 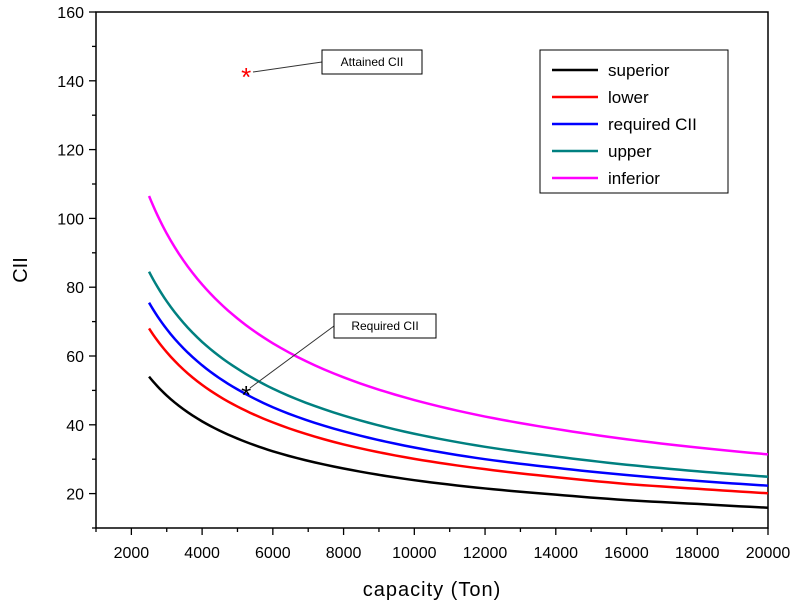 What do you see at coordinates (768, 553) in the screenshot?
I see `x-tick-label: 20000` at bounding box center [768, 553].